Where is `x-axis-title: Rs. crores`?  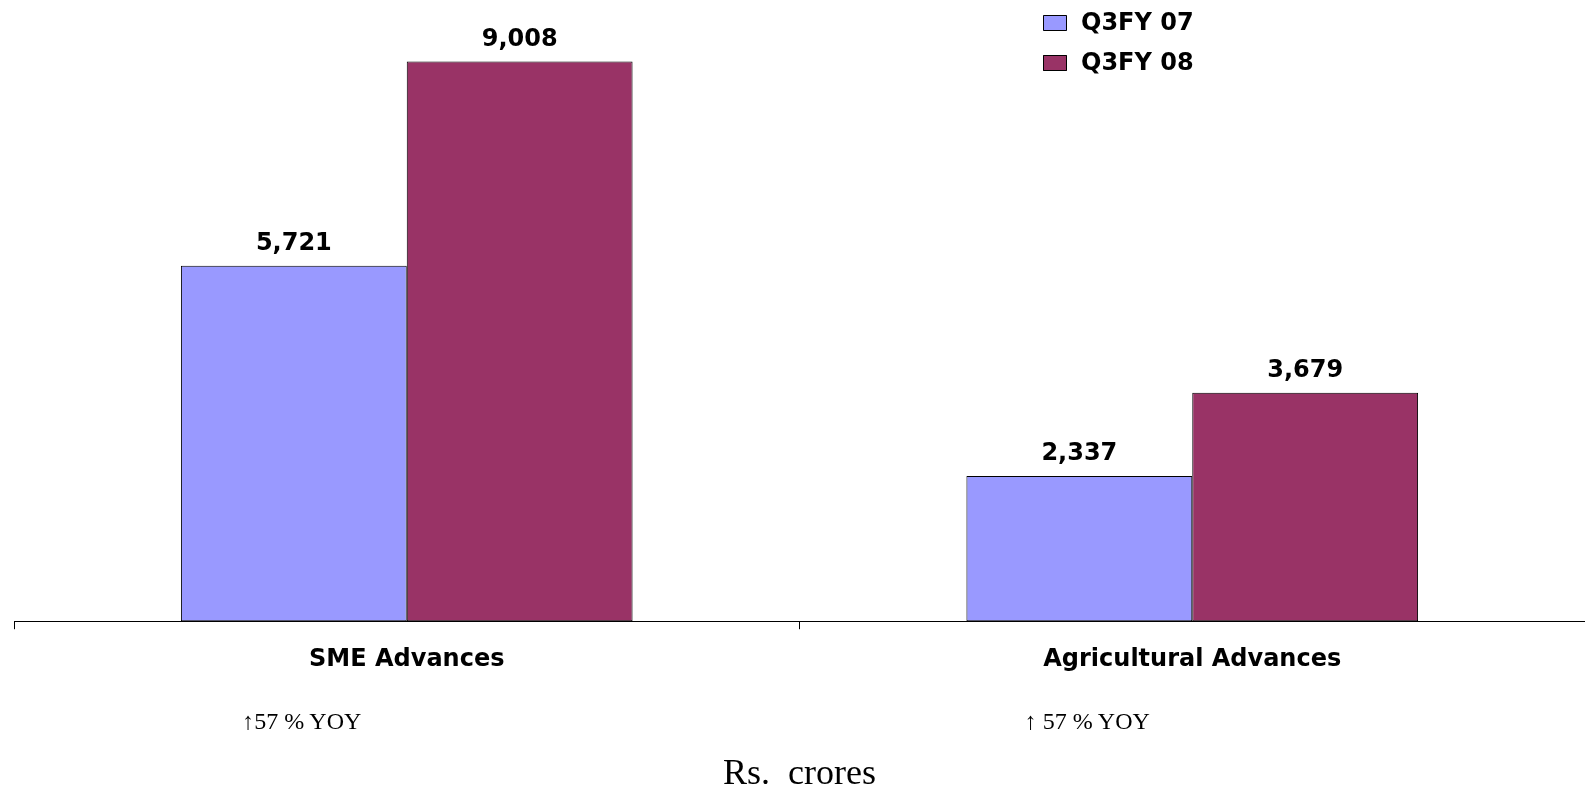
x-axis-title: Rs. crores is located at coordinates (799, 771).